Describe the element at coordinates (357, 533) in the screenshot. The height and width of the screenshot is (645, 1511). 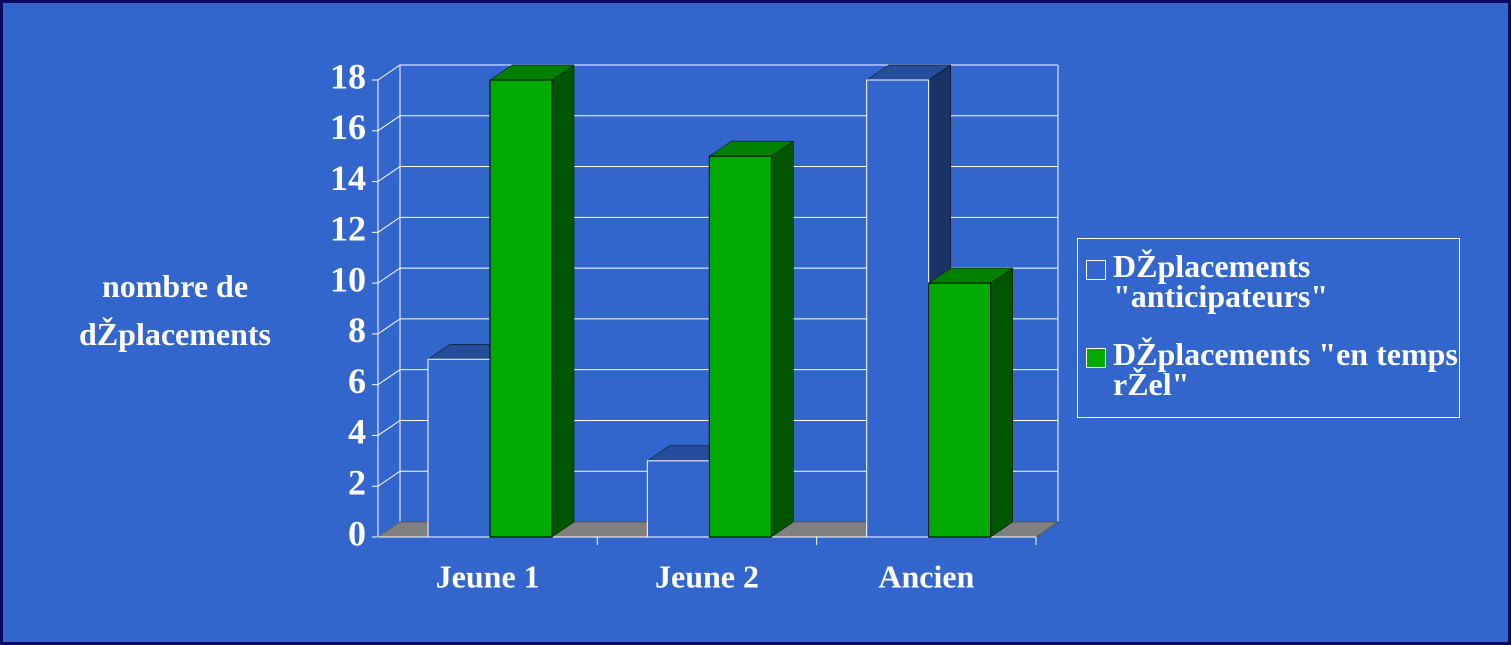
I see `y-tick-label: 0` at that location.